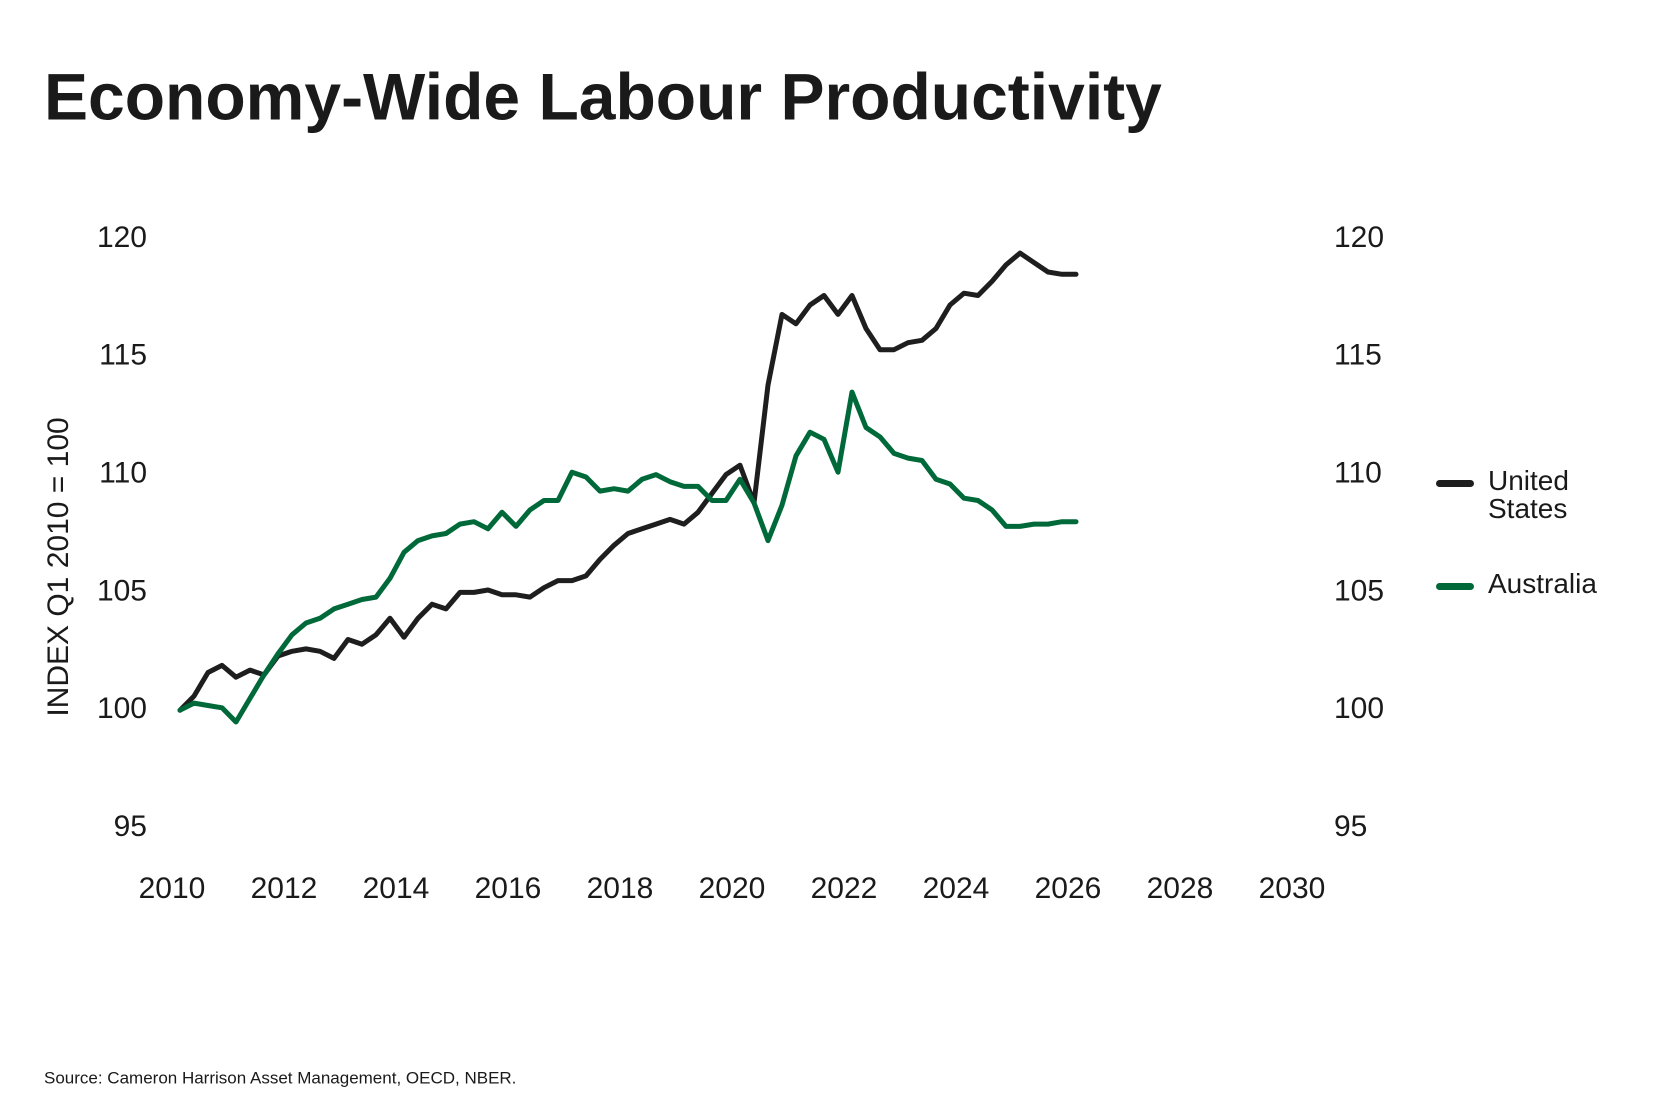  What do you see at coordinates (123, 473) in the screenshot?
I see `y-tick-label: 110` at bounding box center [123, 473].